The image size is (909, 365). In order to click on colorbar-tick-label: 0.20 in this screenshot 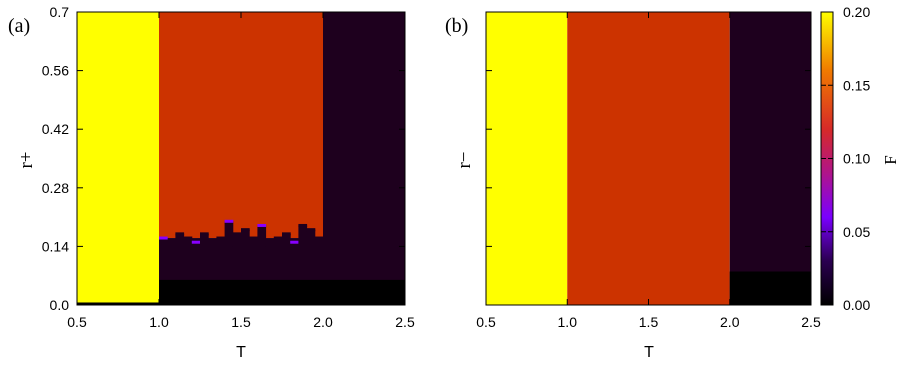, I will do `click(856, 12)`.